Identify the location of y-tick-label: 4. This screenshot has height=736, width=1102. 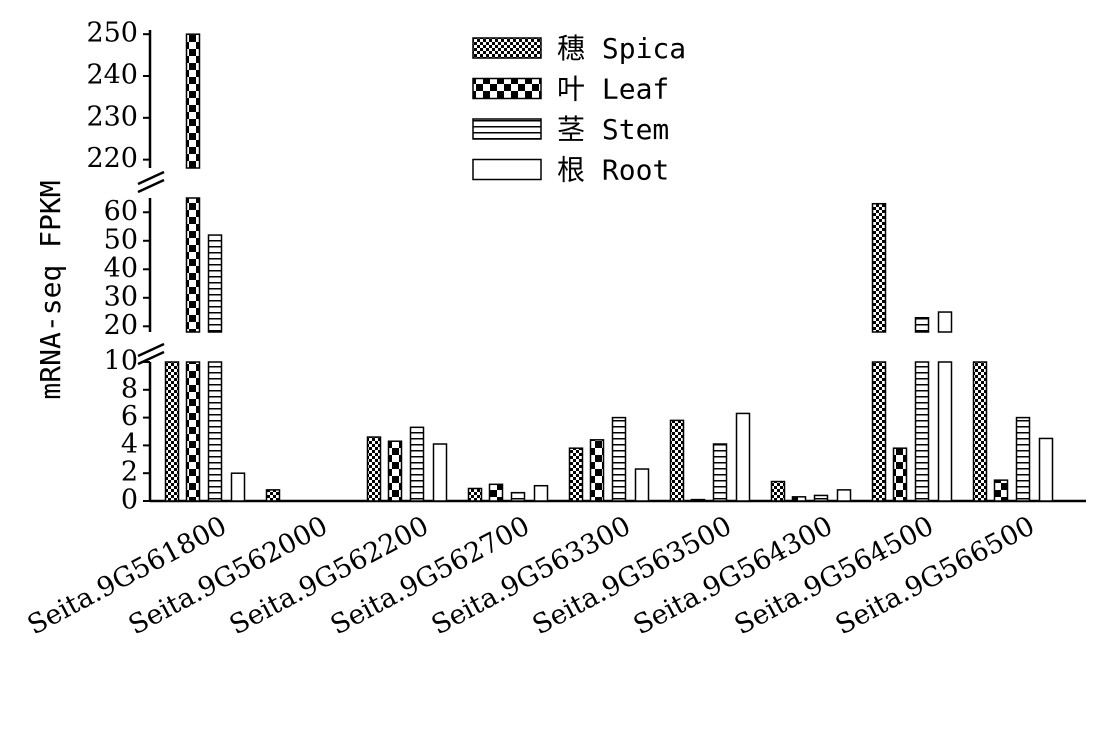
(129, 444).